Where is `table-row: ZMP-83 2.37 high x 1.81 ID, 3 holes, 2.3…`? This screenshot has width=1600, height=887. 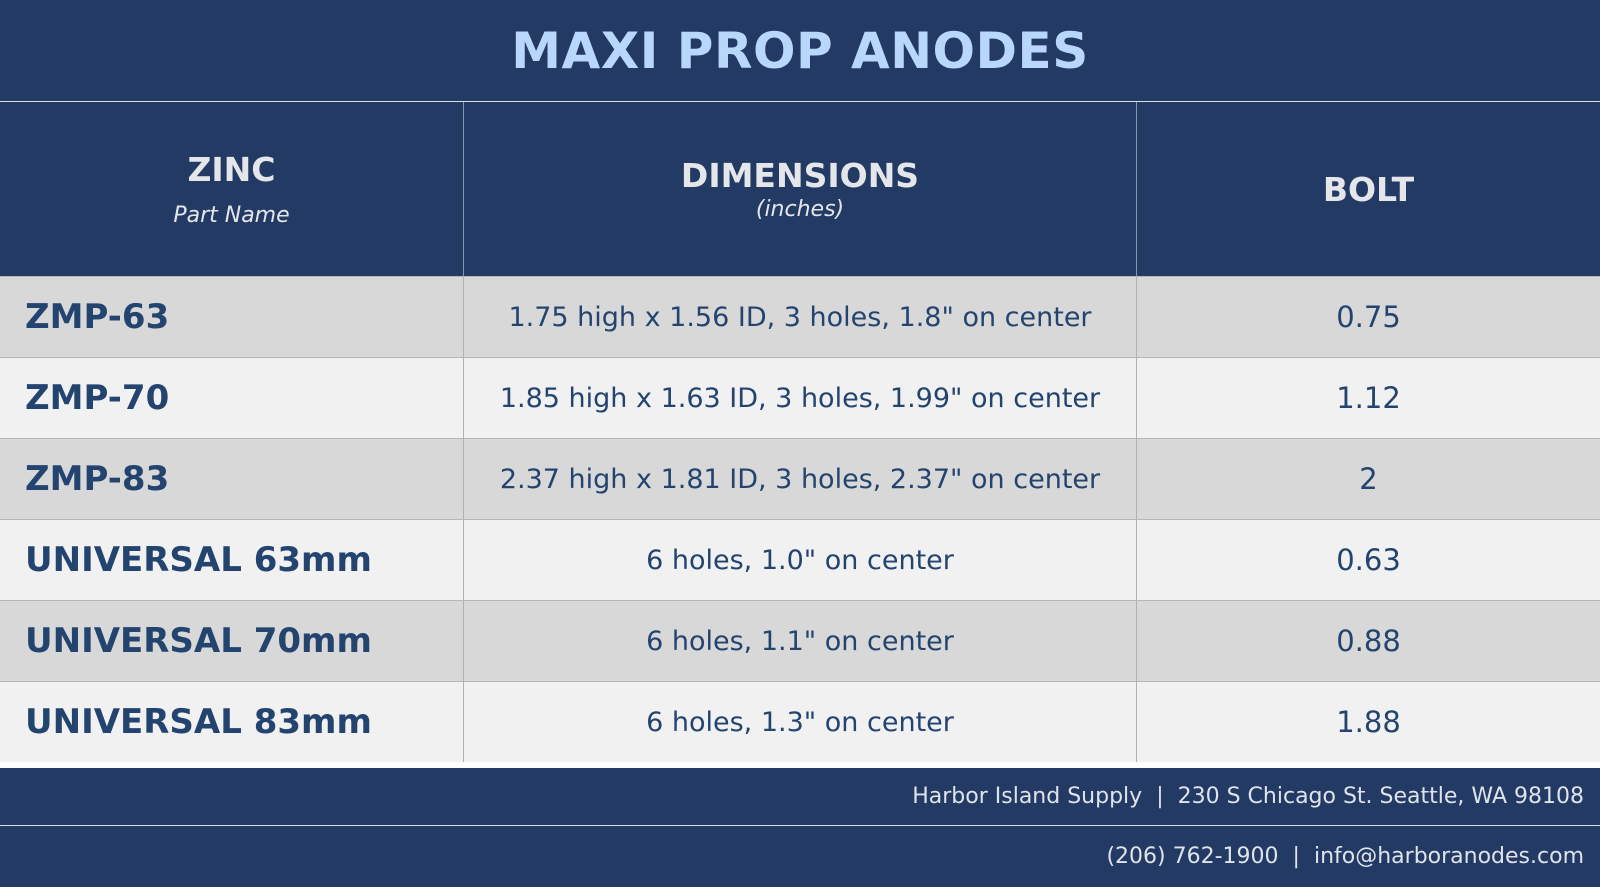 table-row: ZMP-83 2.37 high x 1.81 ID, 3 holes, 2.3… is located at coordinates (800, 478).